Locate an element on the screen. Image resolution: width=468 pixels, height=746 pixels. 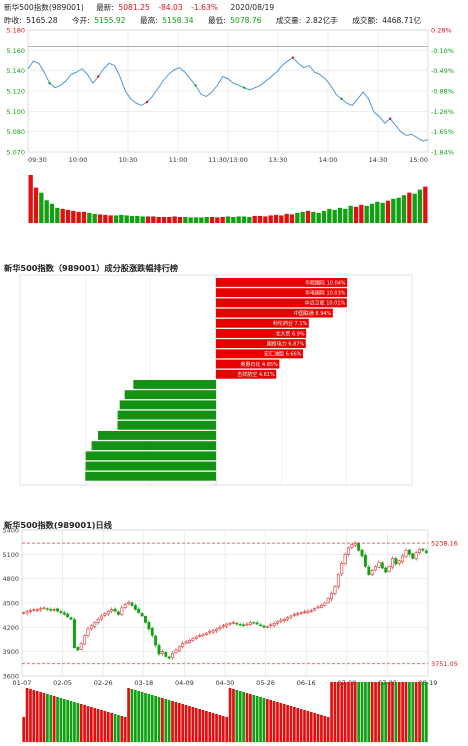
price-point is located at coordinates (244, 87).